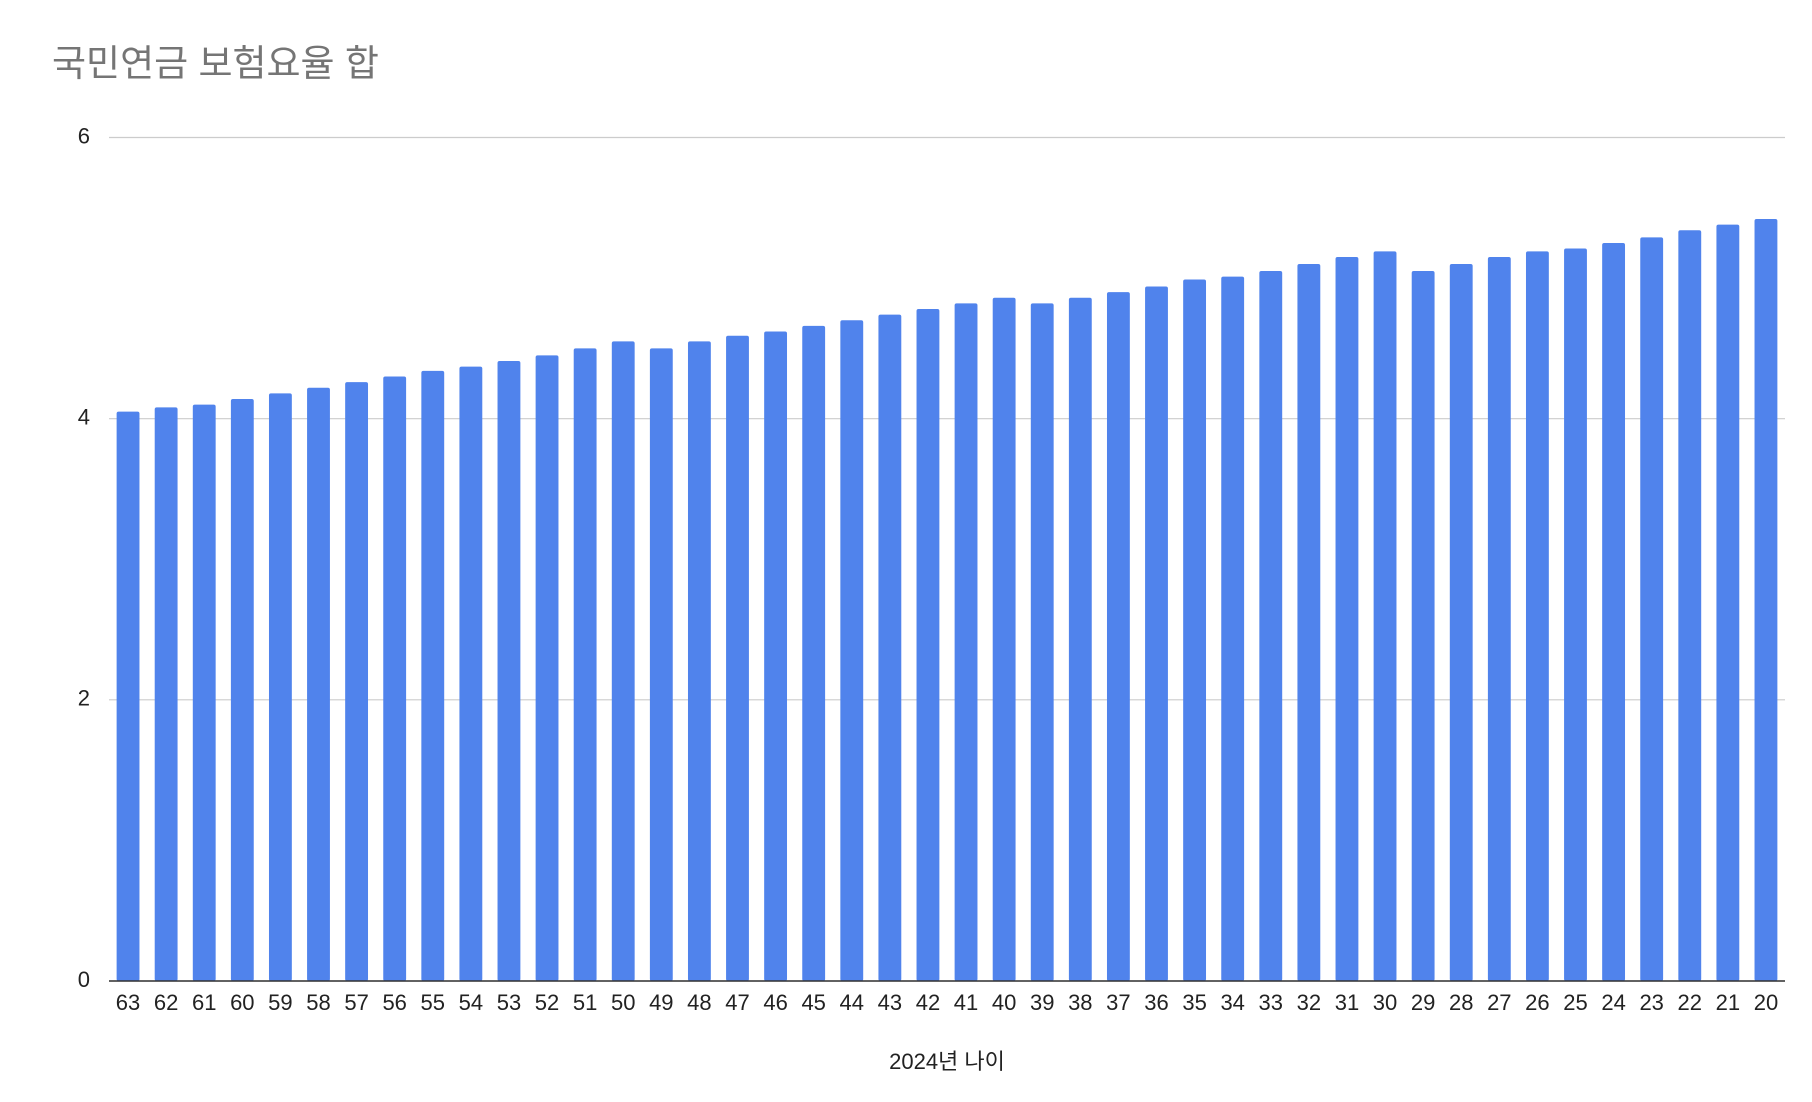 The height and width of the screenshot is (1102, 1812). What do you see at coordinates (84, 416) in the screenshot?
I see `y-tick-label: 4` at bounding box center [84, 416].